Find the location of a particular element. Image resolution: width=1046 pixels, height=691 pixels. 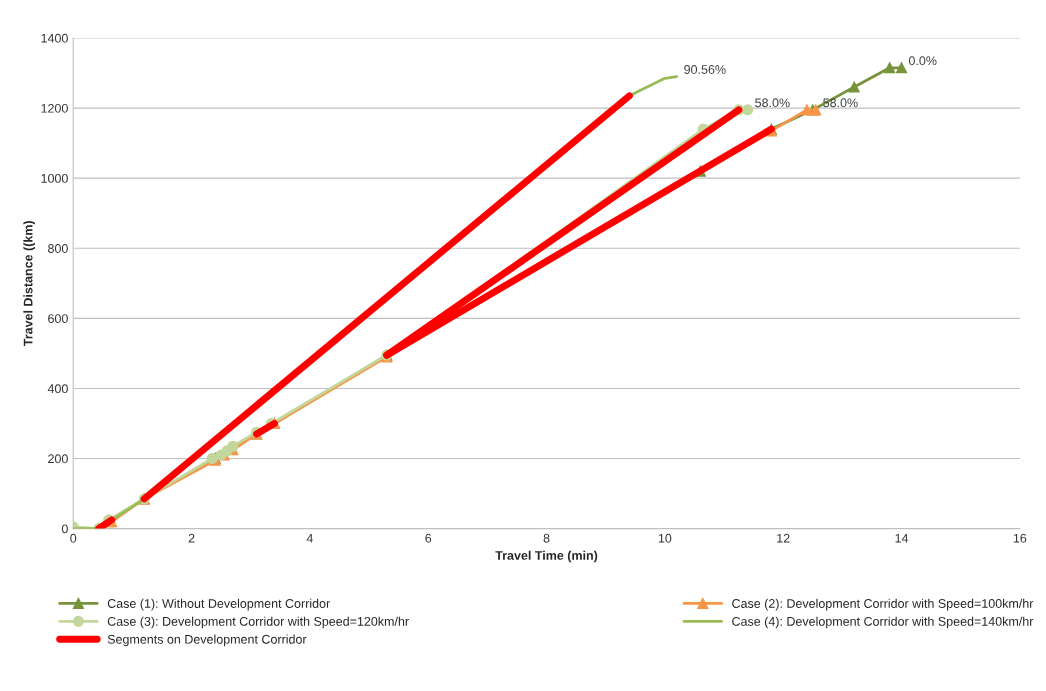

legend-label: Case (4): Development Corridor with Speed=140km/hr is located at coordinates (883, 622).